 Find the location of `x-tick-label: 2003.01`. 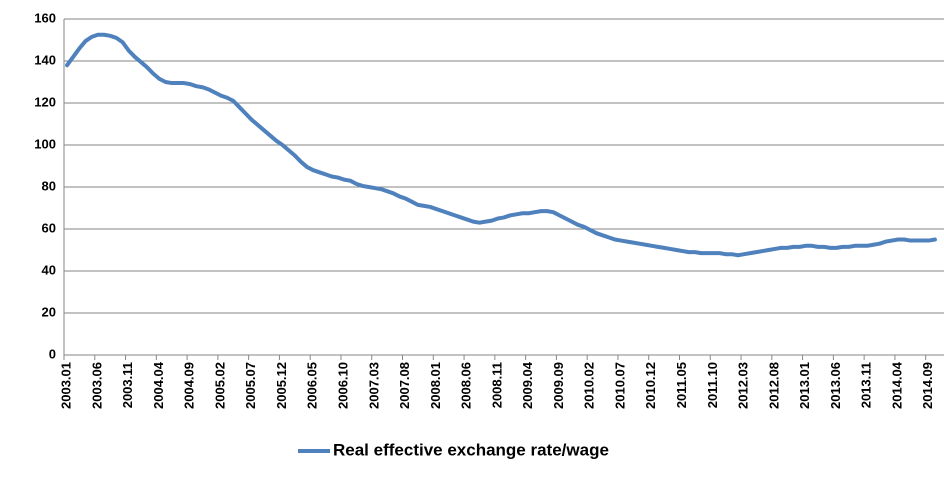

x-tick-label: 2003.01 is located at coordinates (66, 385).